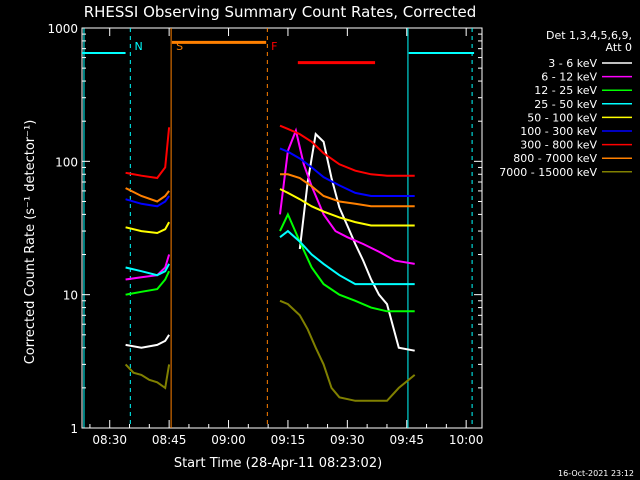 The height and width of the screenshot is (480, 640). What do you see at coordinates (569, 77) in the screenshot?
I see `legend-label-1: 6 - 12 keV` at bounding box center [569, 77].